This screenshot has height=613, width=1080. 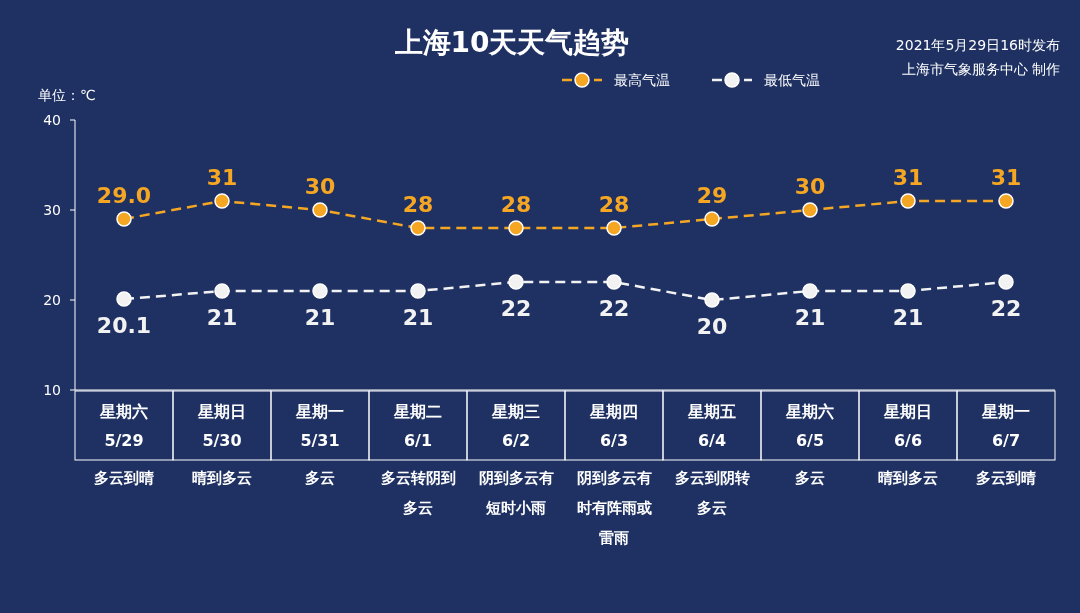 I want to click on data-label: 20.1, so click(x=124, y=326).